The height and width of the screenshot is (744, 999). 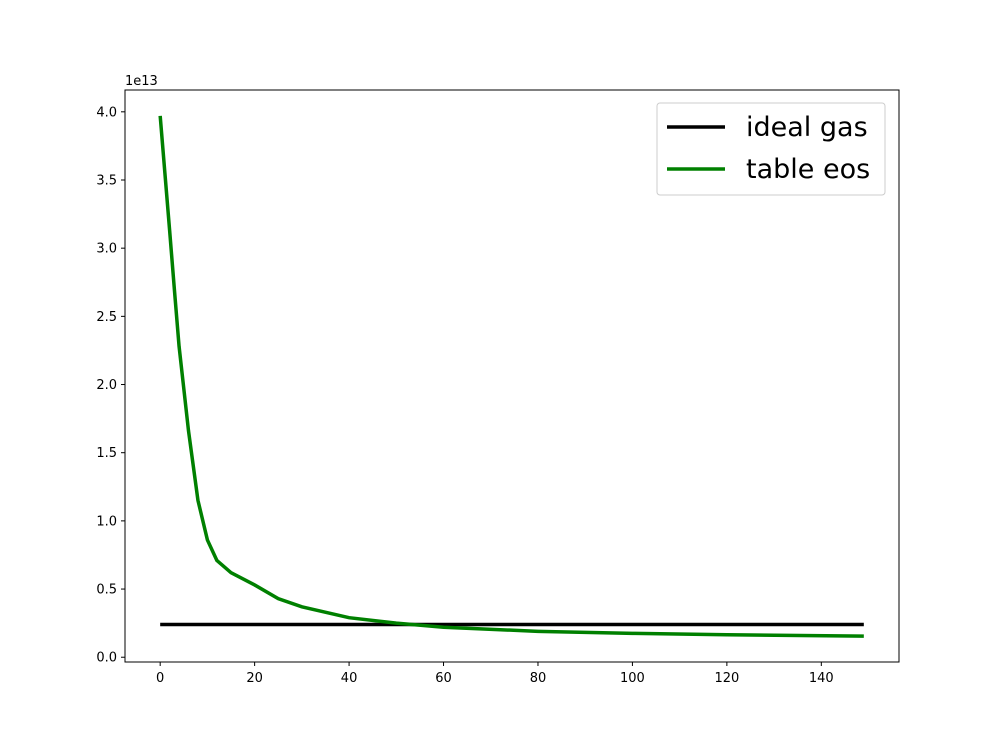 What do you see at coordinates (349, 678) in the screenshot?
I see `x-tick-label: 40` at bounding box center [349, 678].